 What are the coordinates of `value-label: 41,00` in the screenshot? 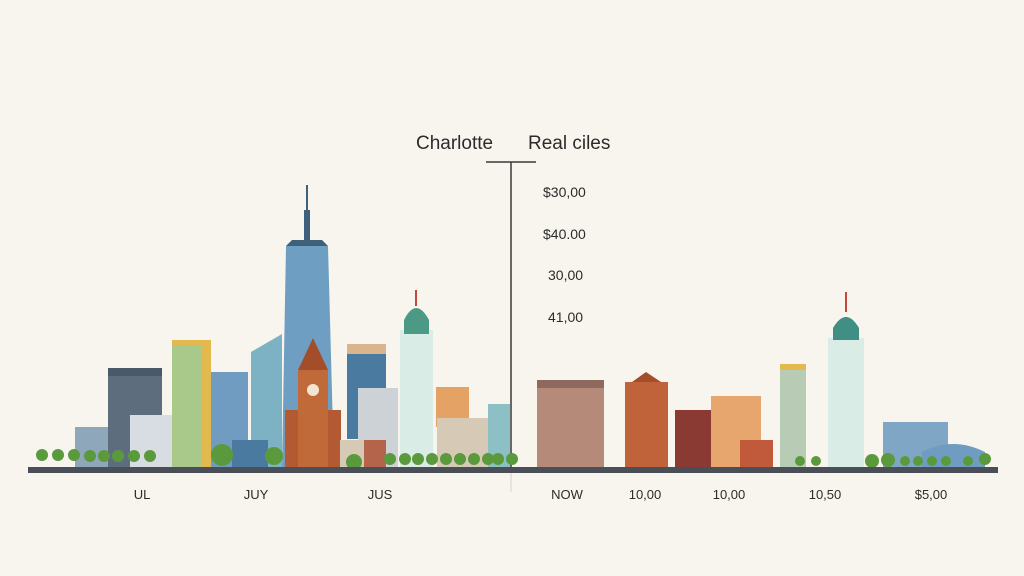 It's located at (566, 317).